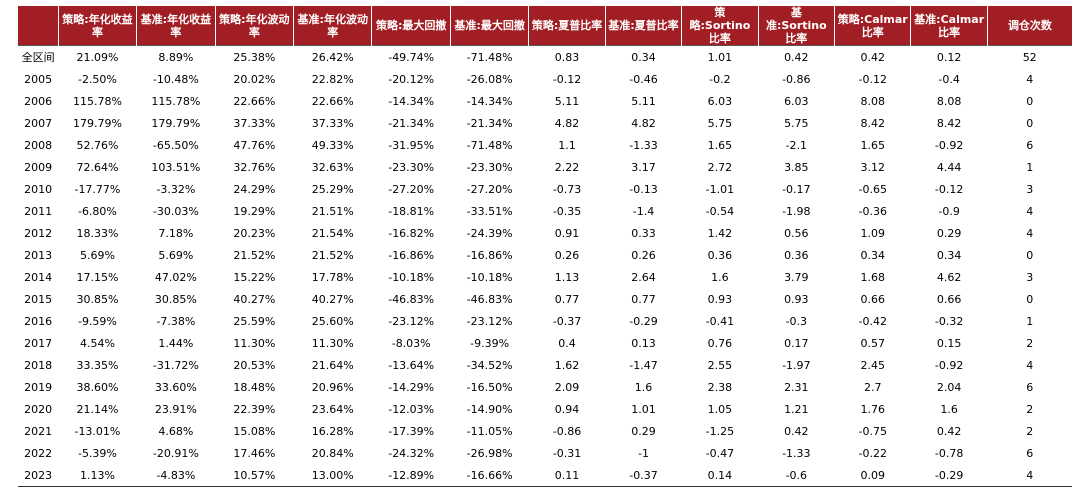 This screenshot has width=1080, height=487. What do you see at coordinates (872, 277) in the screenshot?
I see `table-cell: 1.68` at bounding box center [872, 277].